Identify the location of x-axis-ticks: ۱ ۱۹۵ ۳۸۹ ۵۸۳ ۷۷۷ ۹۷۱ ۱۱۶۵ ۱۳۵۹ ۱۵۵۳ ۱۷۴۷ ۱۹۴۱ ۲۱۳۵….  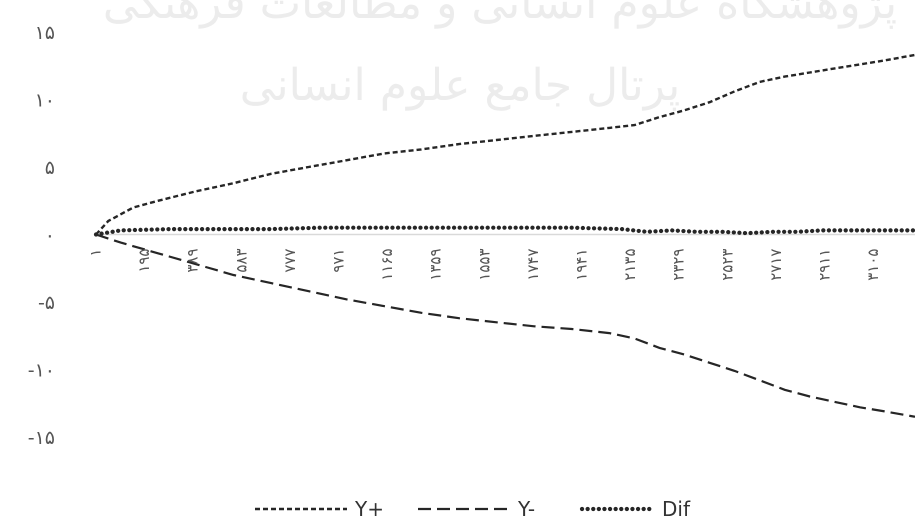
(485, 264).